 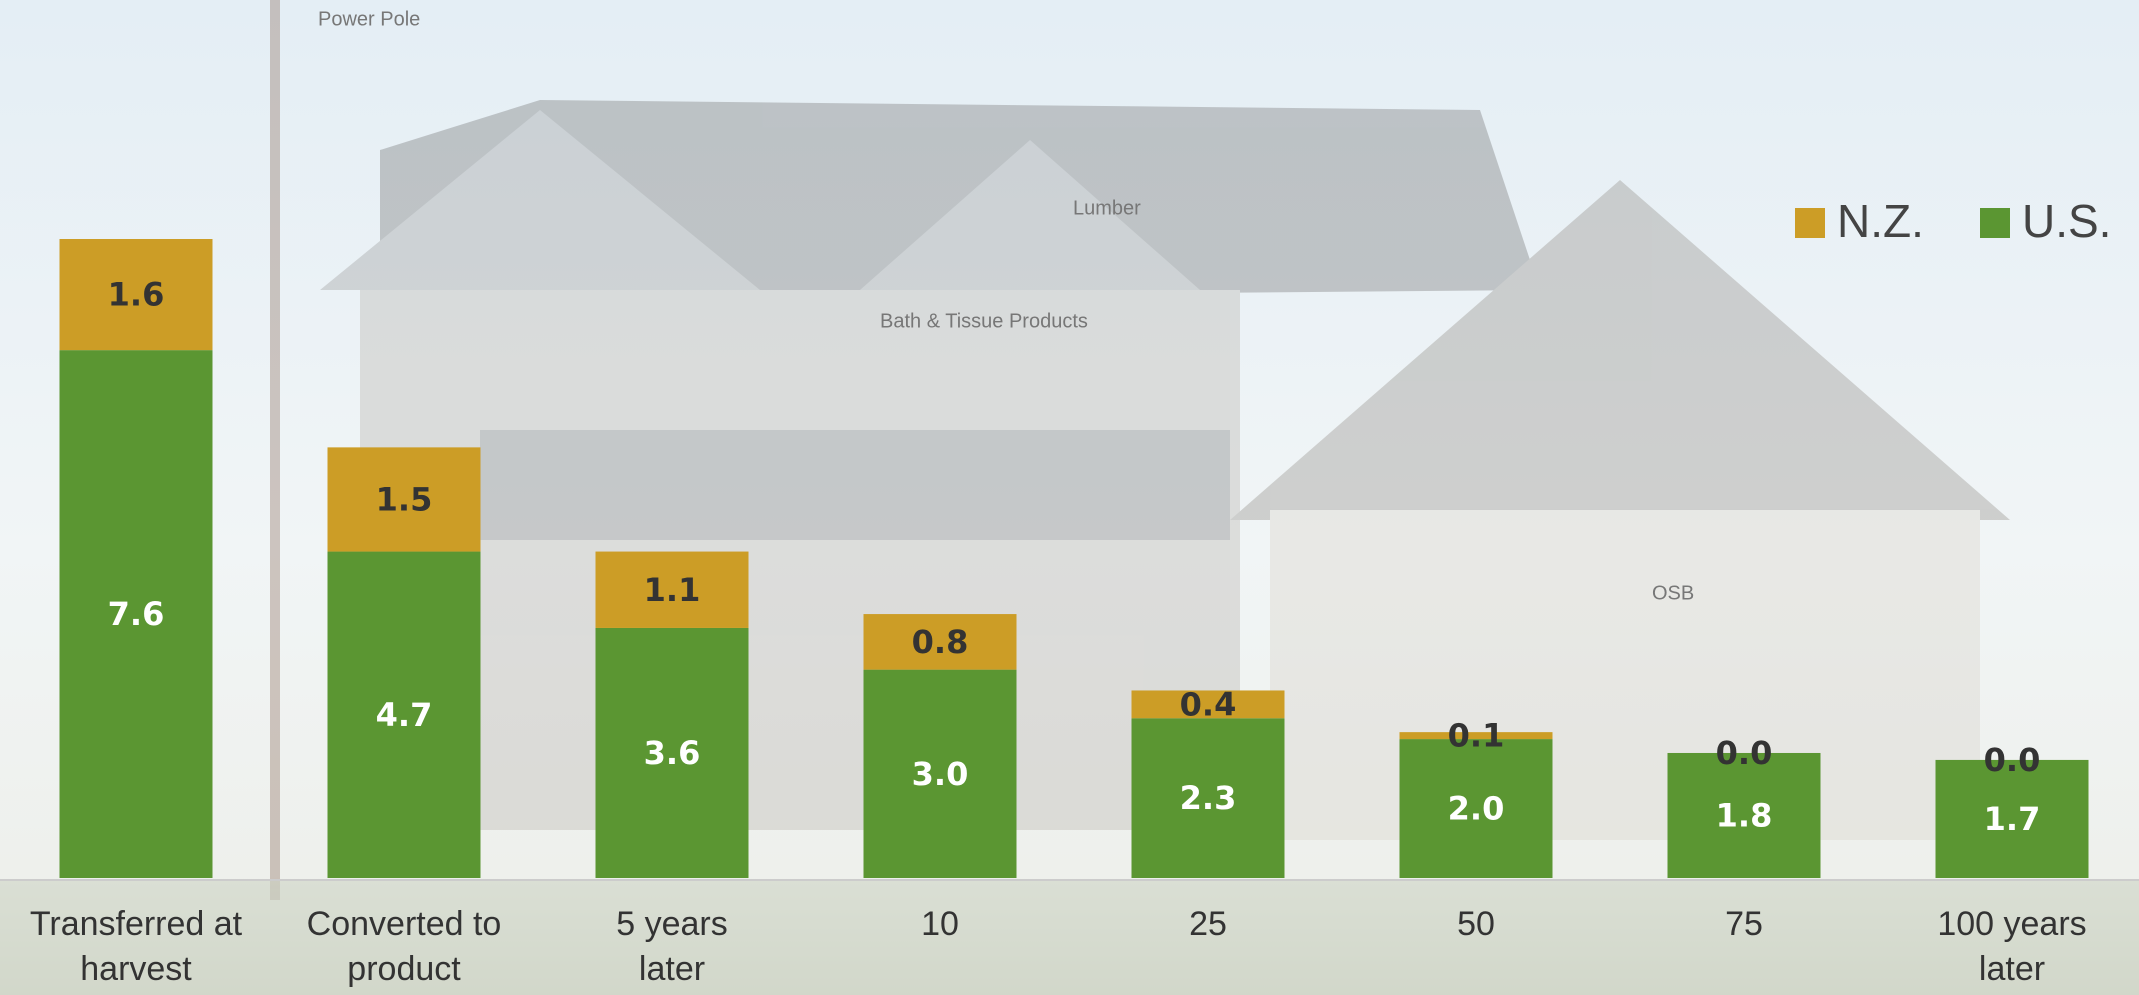 I want to click on x-tick-label: 75, so click(x=1744, y=924).